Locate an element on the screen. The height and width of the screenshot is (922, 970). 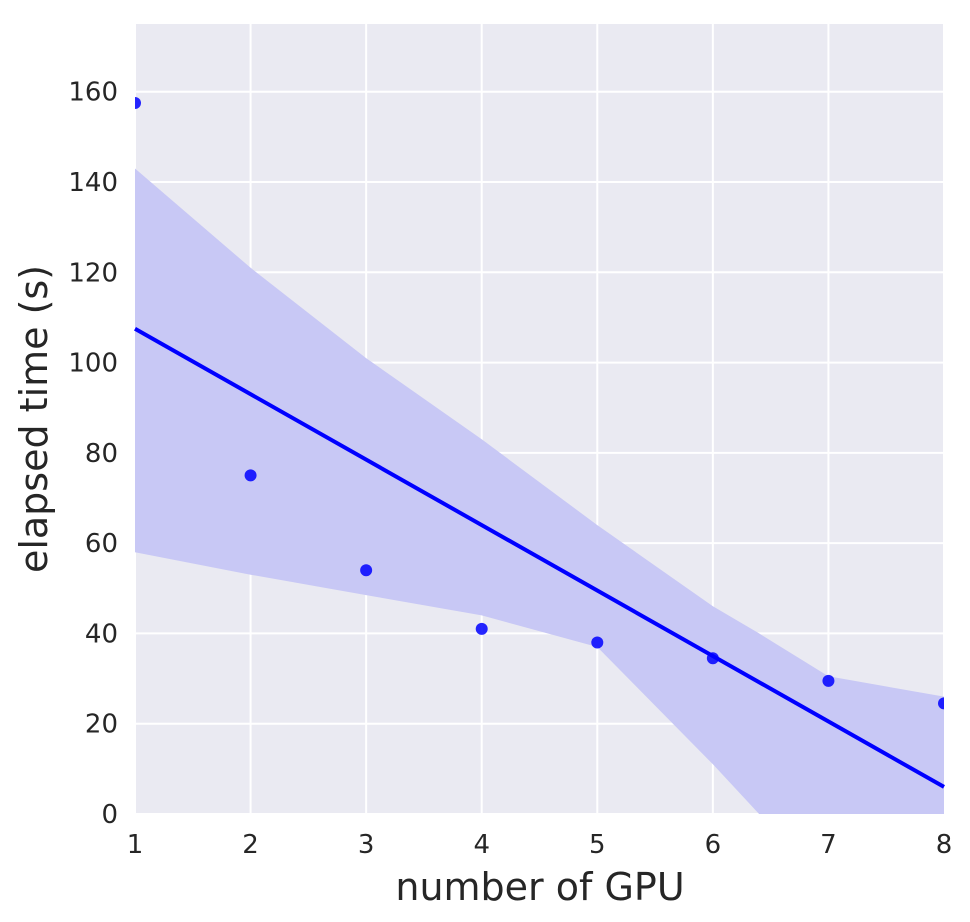
y-tick-labels: 0 20 40 60 80 100 120 140 160 is located at coordinates (93, 454).